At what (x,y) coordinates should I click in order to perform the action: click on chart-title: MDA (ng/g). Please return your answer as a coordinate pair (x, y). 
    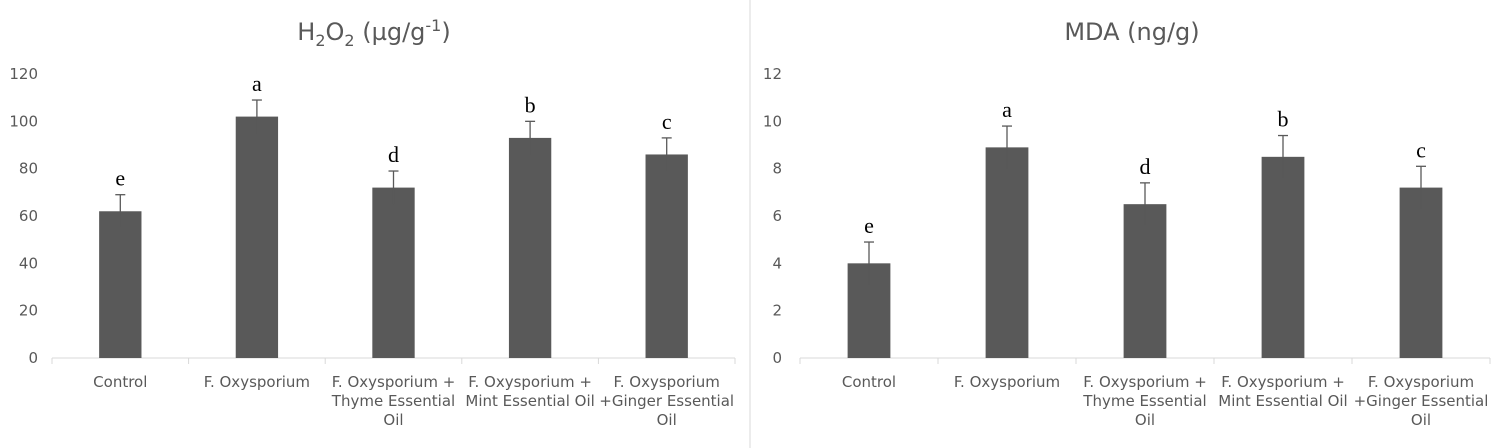
    Looking at the image, I should click on (1131, 32).